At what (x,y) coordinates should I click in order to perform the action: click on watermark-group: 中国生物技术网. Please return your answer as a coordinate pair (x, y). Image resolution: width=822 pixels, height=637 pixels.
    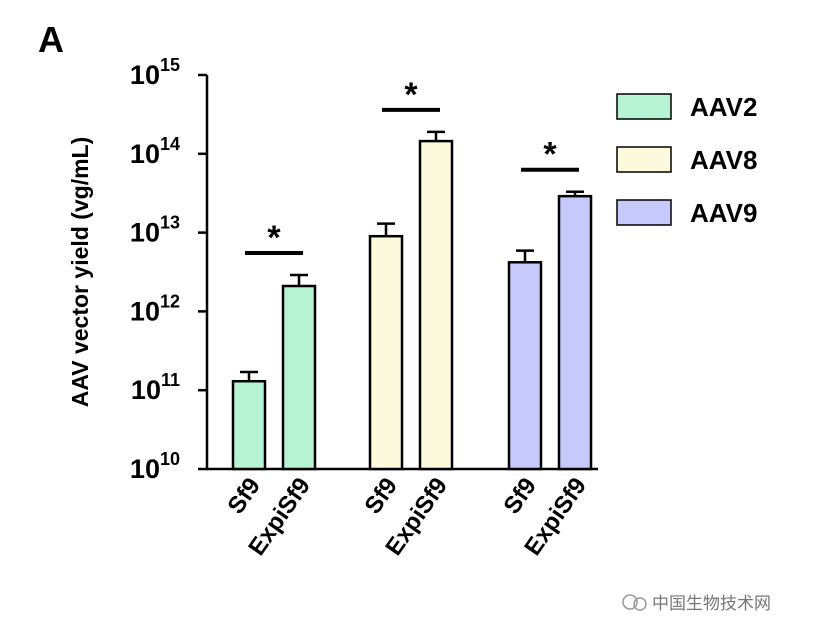
    Looking at the image, I should click on (696, 603).